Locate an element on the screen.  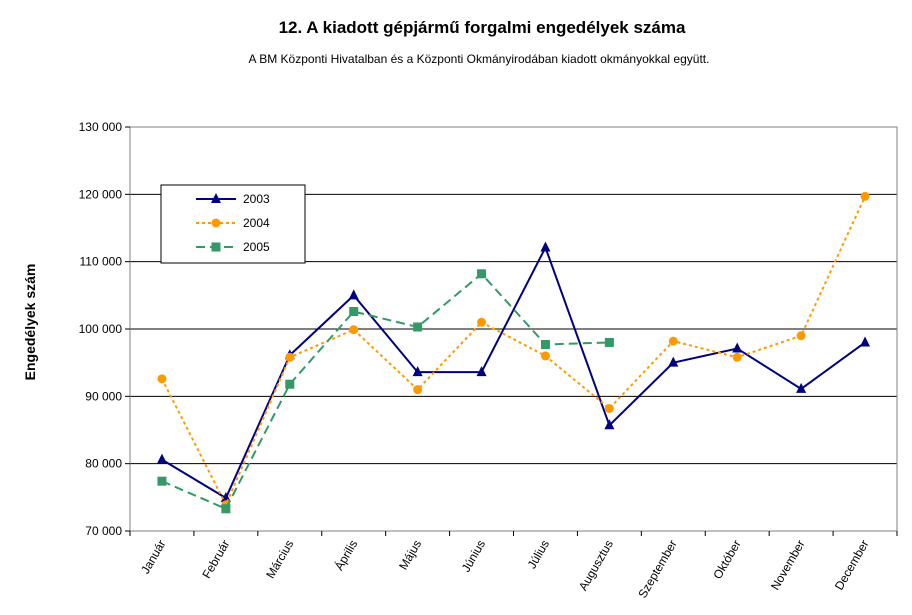
x-tick-label: November is located at coordinates (788, 565).